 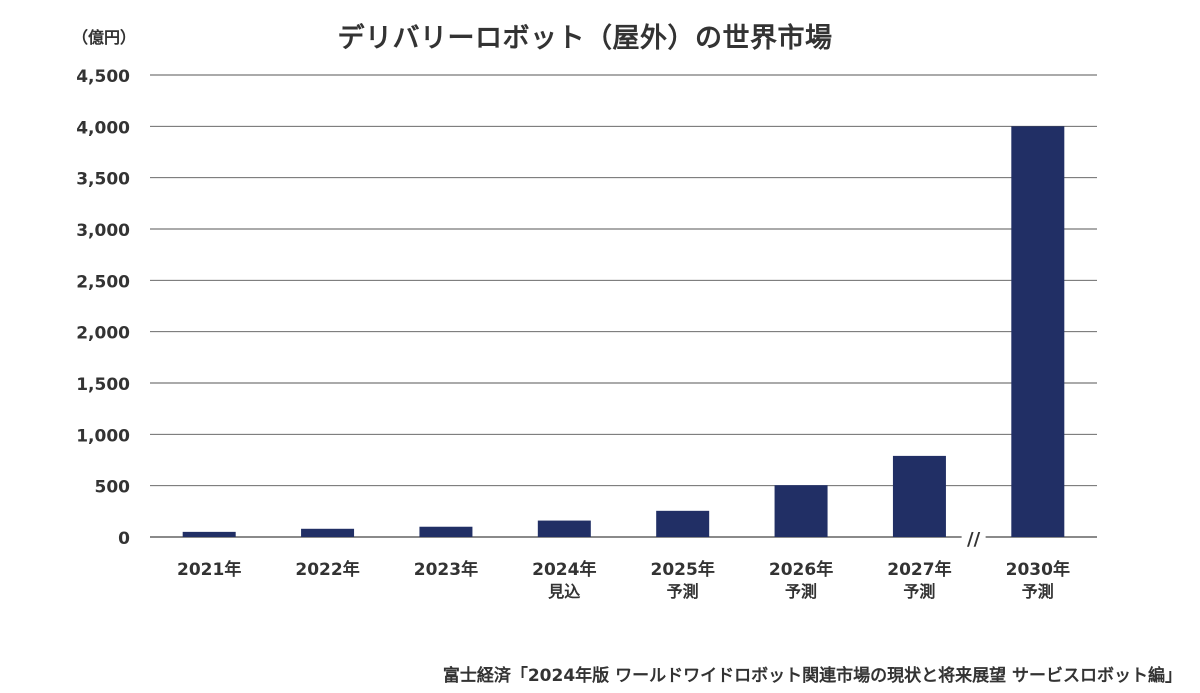 What do you see at coordinates (103, 231) in the screenshot?
I see `y-tick-label: 3,000` at bounding box center [103, 231].